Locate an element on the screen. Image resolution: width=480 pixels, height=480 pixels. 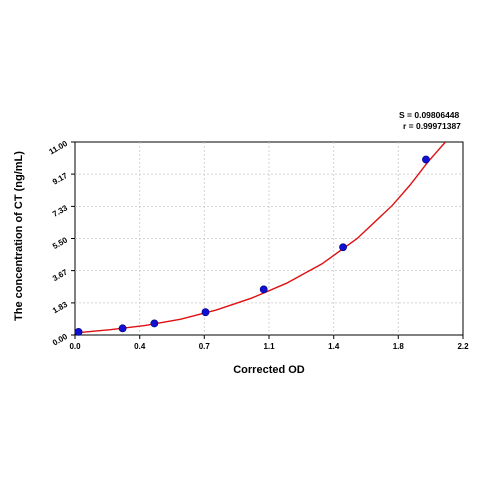
x-axis: 0.0 0.4 0.7 1.1 1.4 1.8 2.2 is located at coordinates (269, 343).